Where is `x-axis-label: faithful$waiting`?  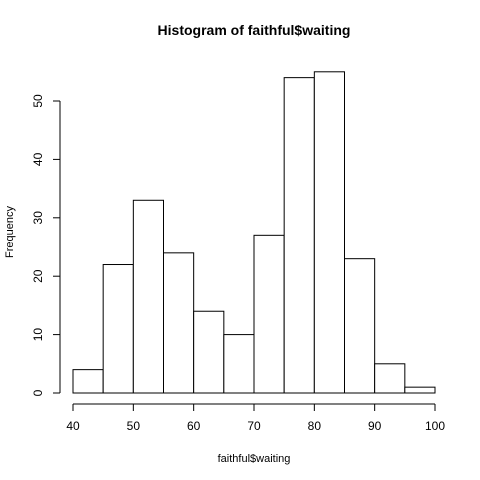 x-axis-label: faithful$waiting is located at coordinates (254, 459).